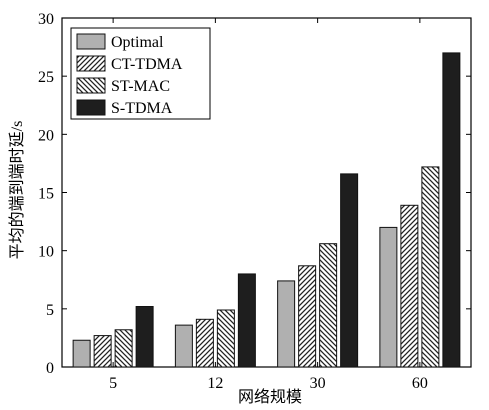 The height and width of the screenshot is (410, 489). What do you see at coordinates (46, 194) in the screenshot?
I see `y-tick-label: 15` at bounding box center [46, 194].